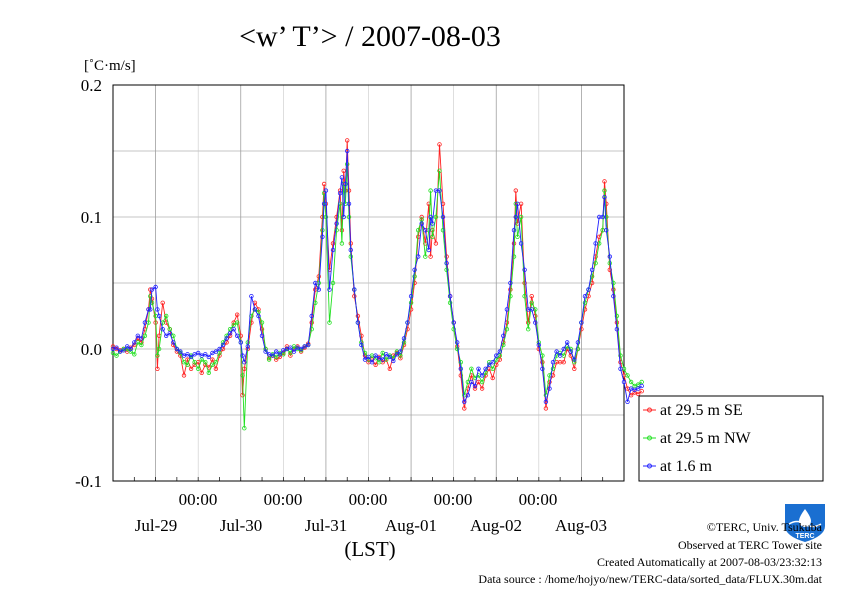  Describe the element at coordinates (805, 524) in the screenshot. I see `wave-icon` at that location.